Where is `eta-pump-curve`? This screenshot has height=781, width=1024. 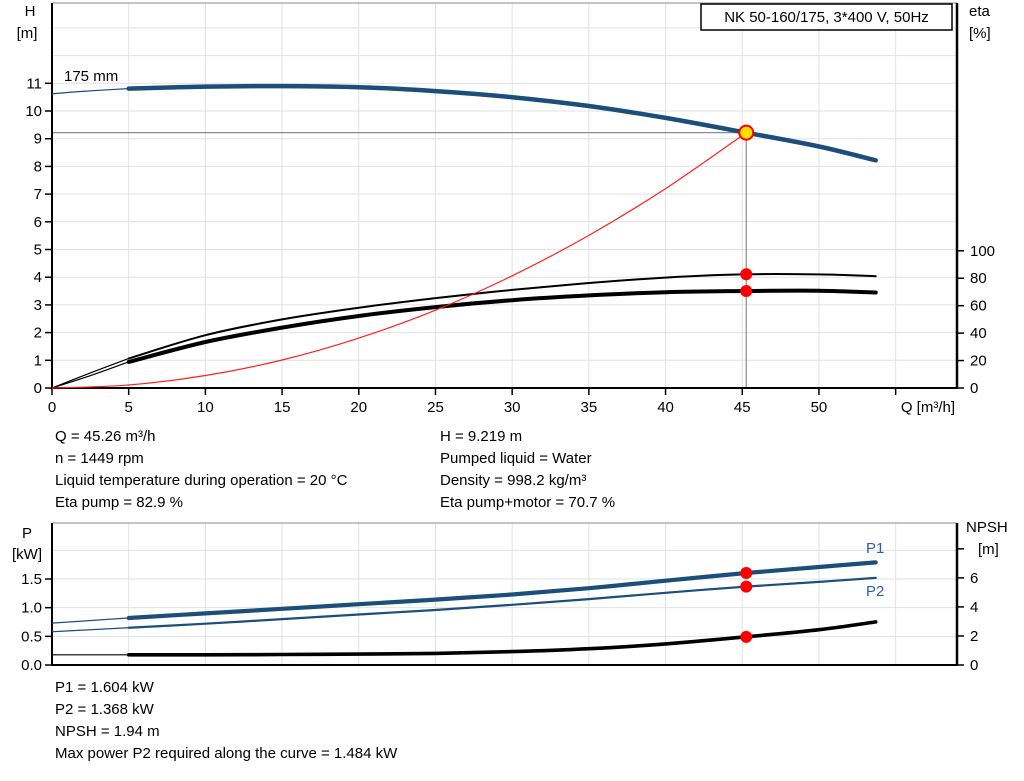 eta-pump-curve is located at coordinates (502, 316).